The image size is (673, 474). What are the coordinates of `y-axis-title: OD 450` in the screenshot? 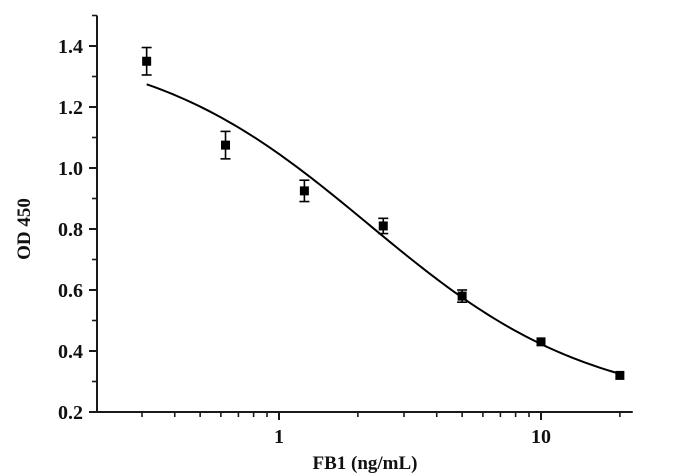 It's located at (24, 229).